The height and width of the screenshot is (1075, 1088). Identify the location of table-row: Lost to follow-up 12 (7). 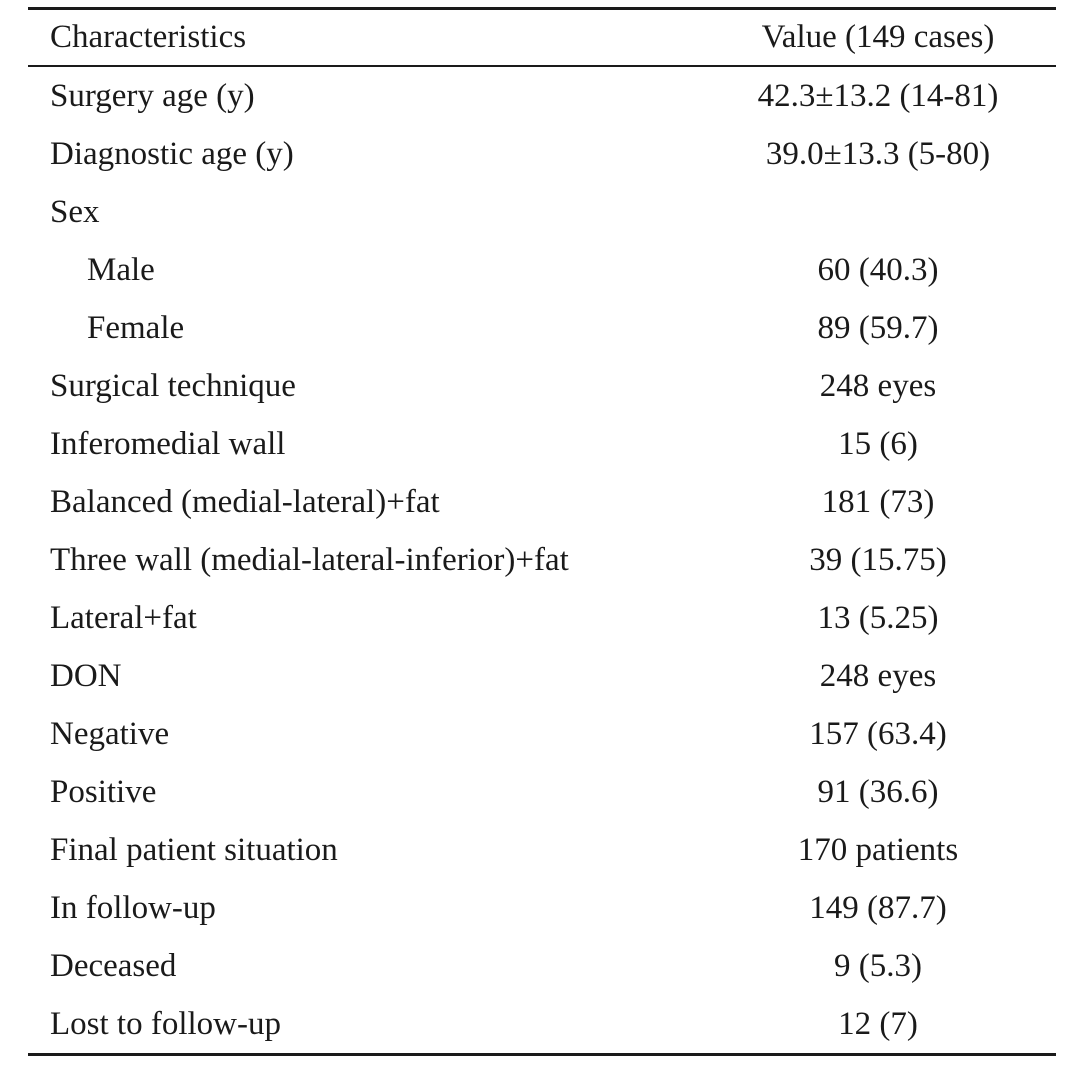
(542, 1024).